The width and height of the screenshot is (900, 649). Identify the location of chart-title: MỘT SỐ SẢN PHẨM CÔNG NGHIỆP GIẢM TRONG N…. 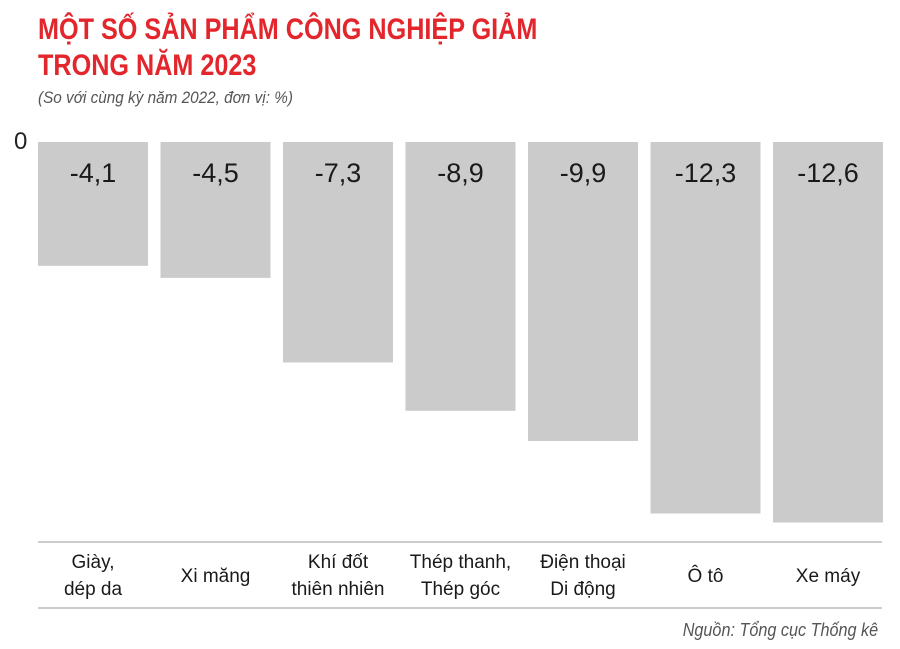
(357, 48).